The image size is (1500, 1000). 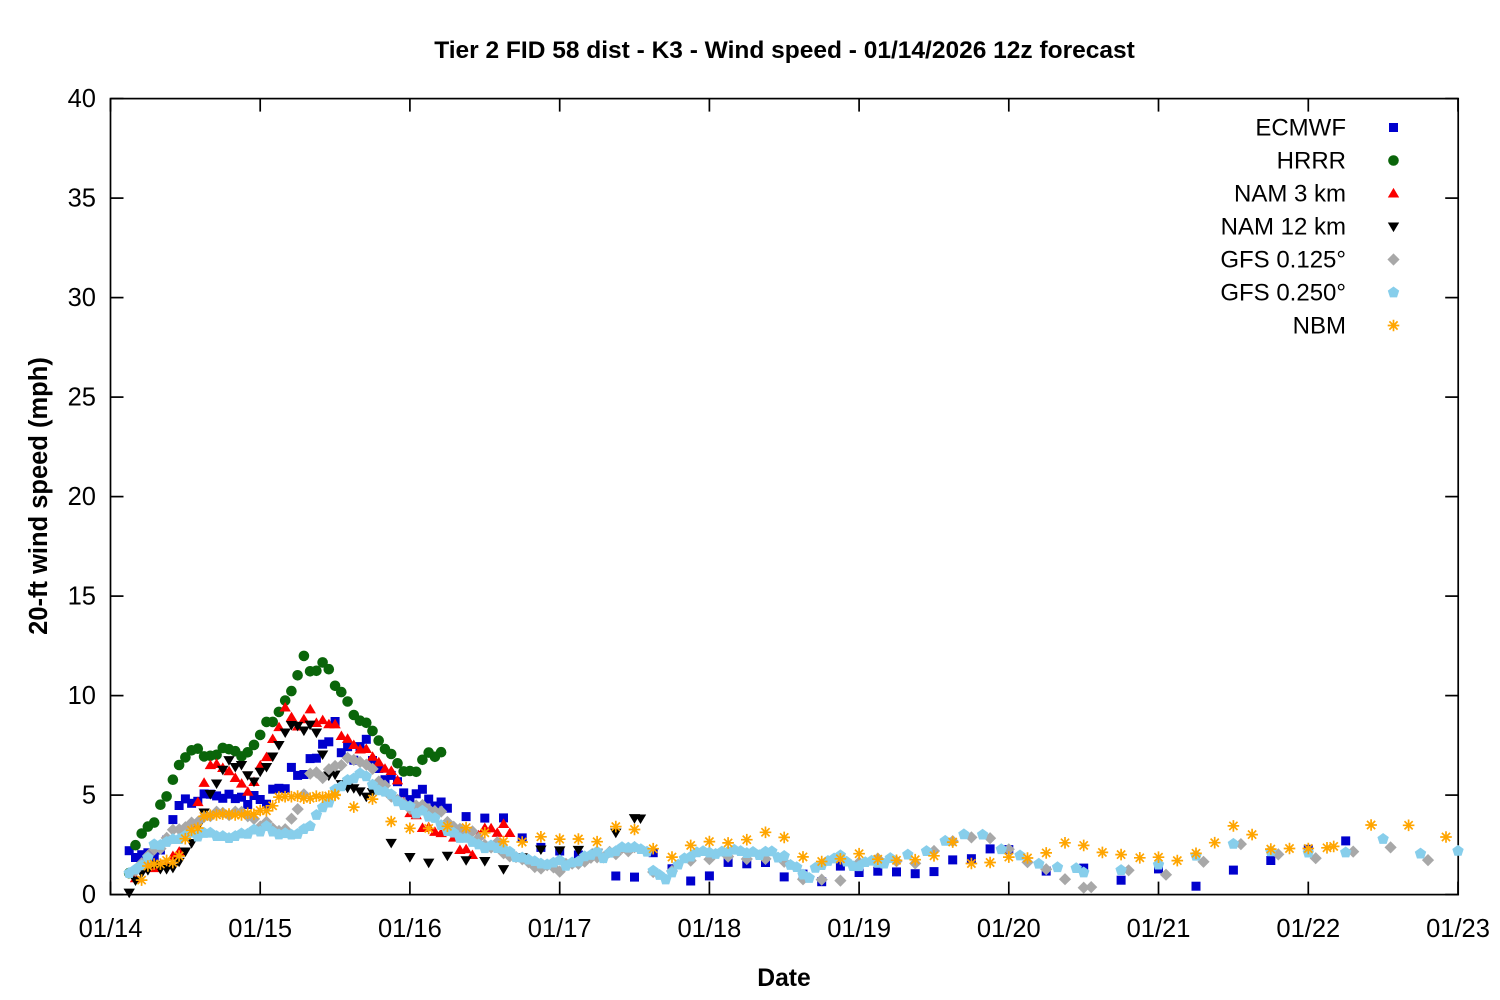 I want to click on svg-text: 01/20, so click(x=1009, y=929).